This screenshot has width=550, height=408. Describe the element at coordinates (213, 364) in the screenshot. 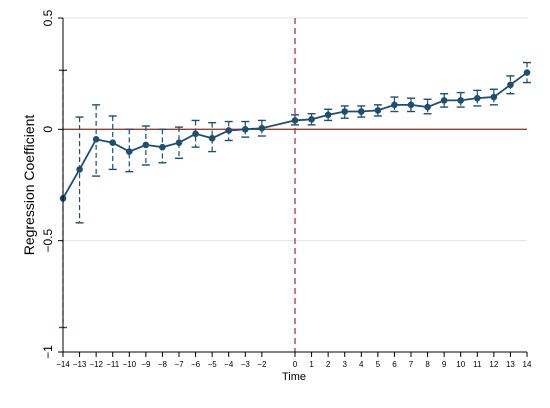

I see `x-tick-label-9: −5` at that location.